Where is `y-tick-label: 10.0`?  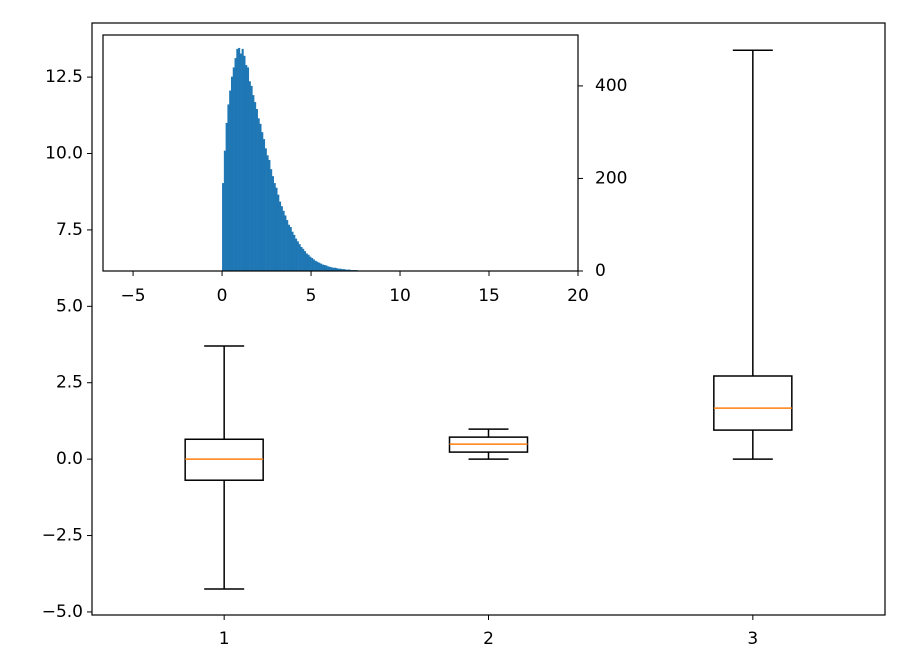 y-tick-label: 10.0 is located at coordinates (64, 154).